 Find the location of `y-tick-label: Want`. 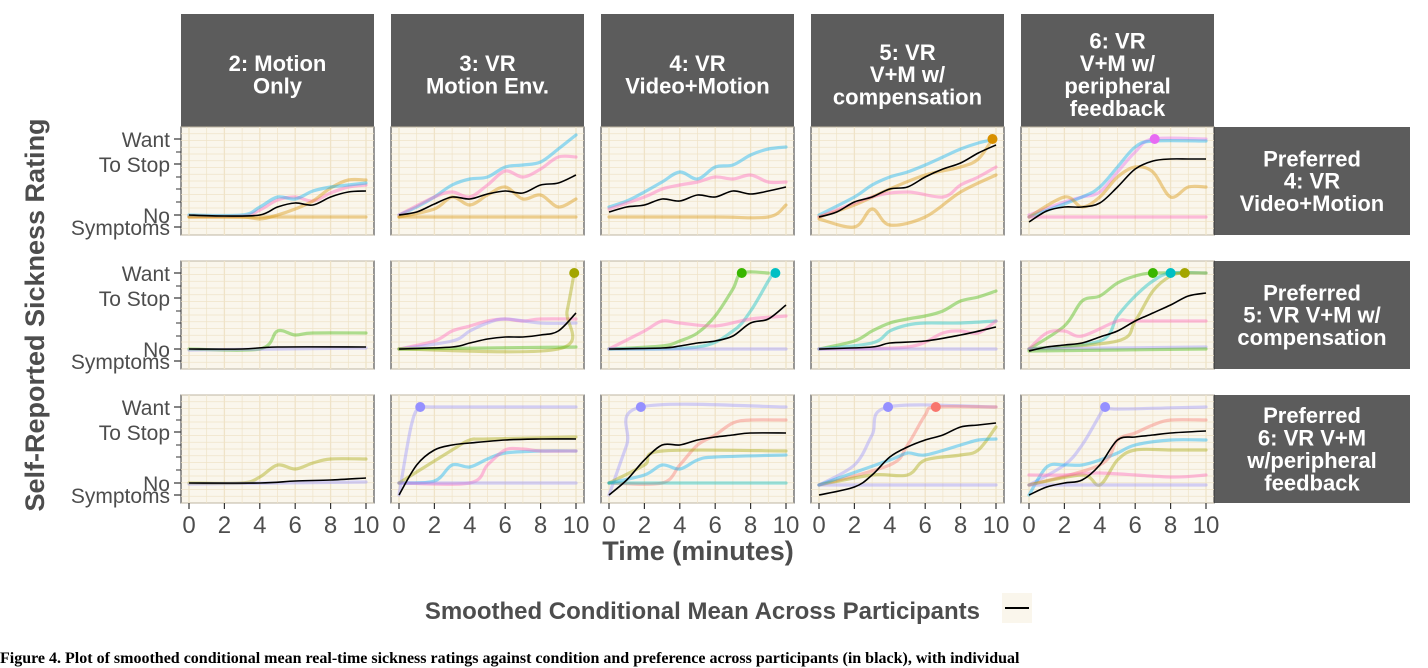

y-tick-label: Want is located at coordinates (146, 140).